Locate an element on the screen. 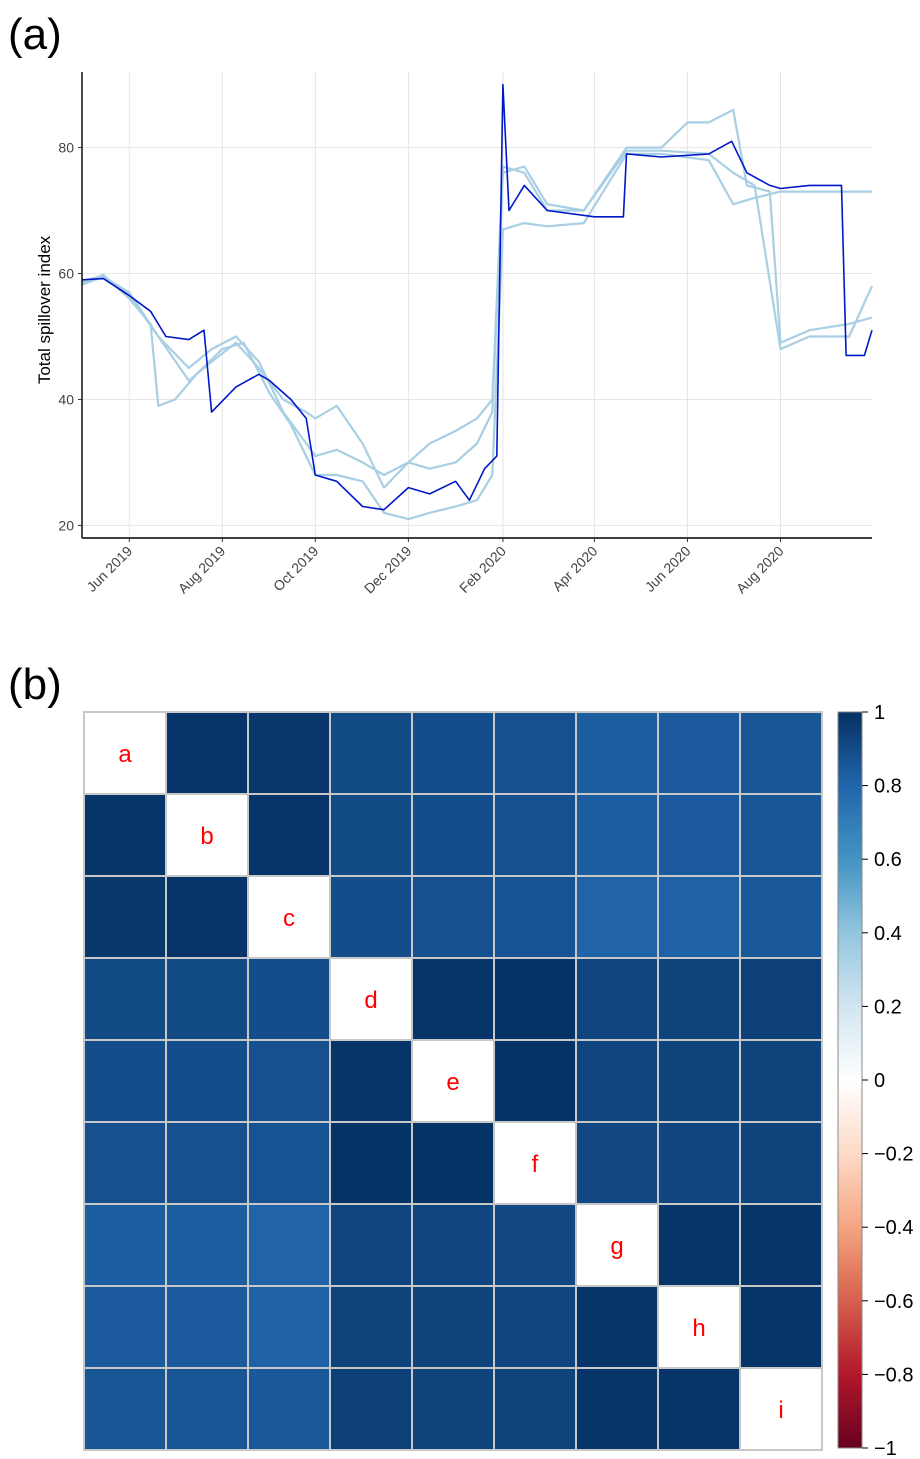  x-tick-label: Aug 2020 is located at coordinates (760, 570).